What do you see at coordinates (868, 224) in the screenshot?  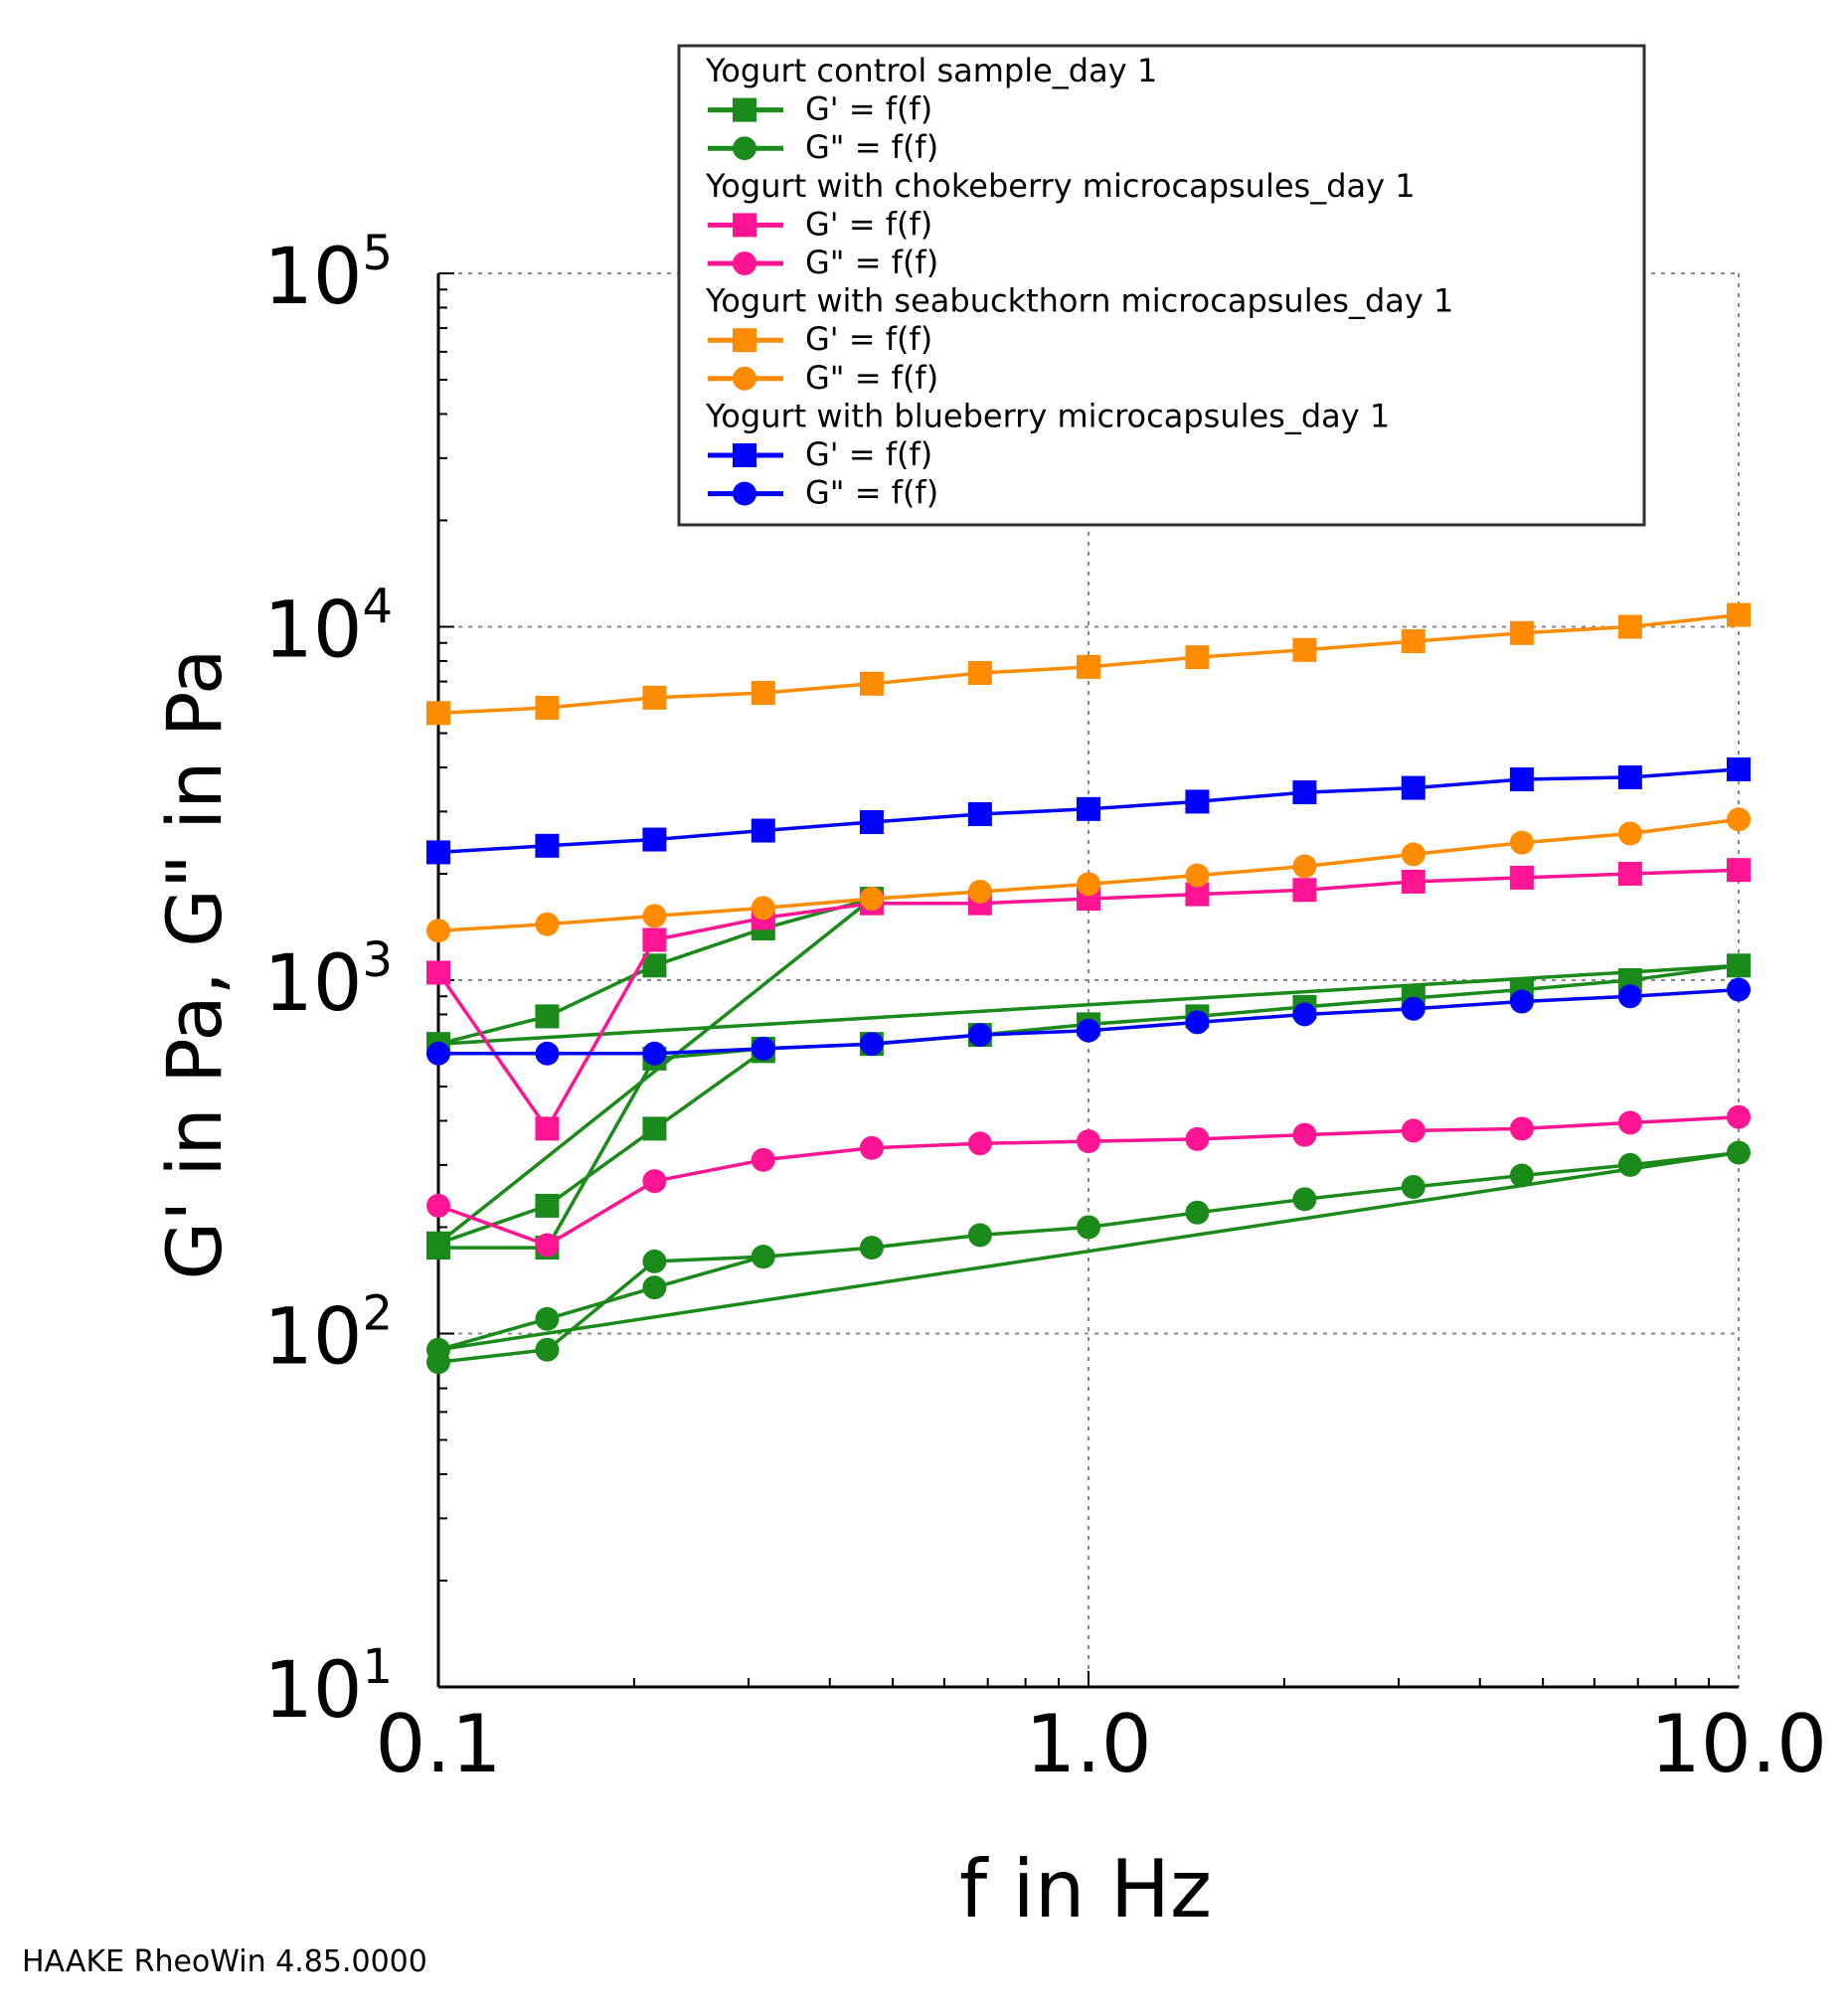 I see `legend-series-label: G' = f(f)` at bounding box center [868, 224].